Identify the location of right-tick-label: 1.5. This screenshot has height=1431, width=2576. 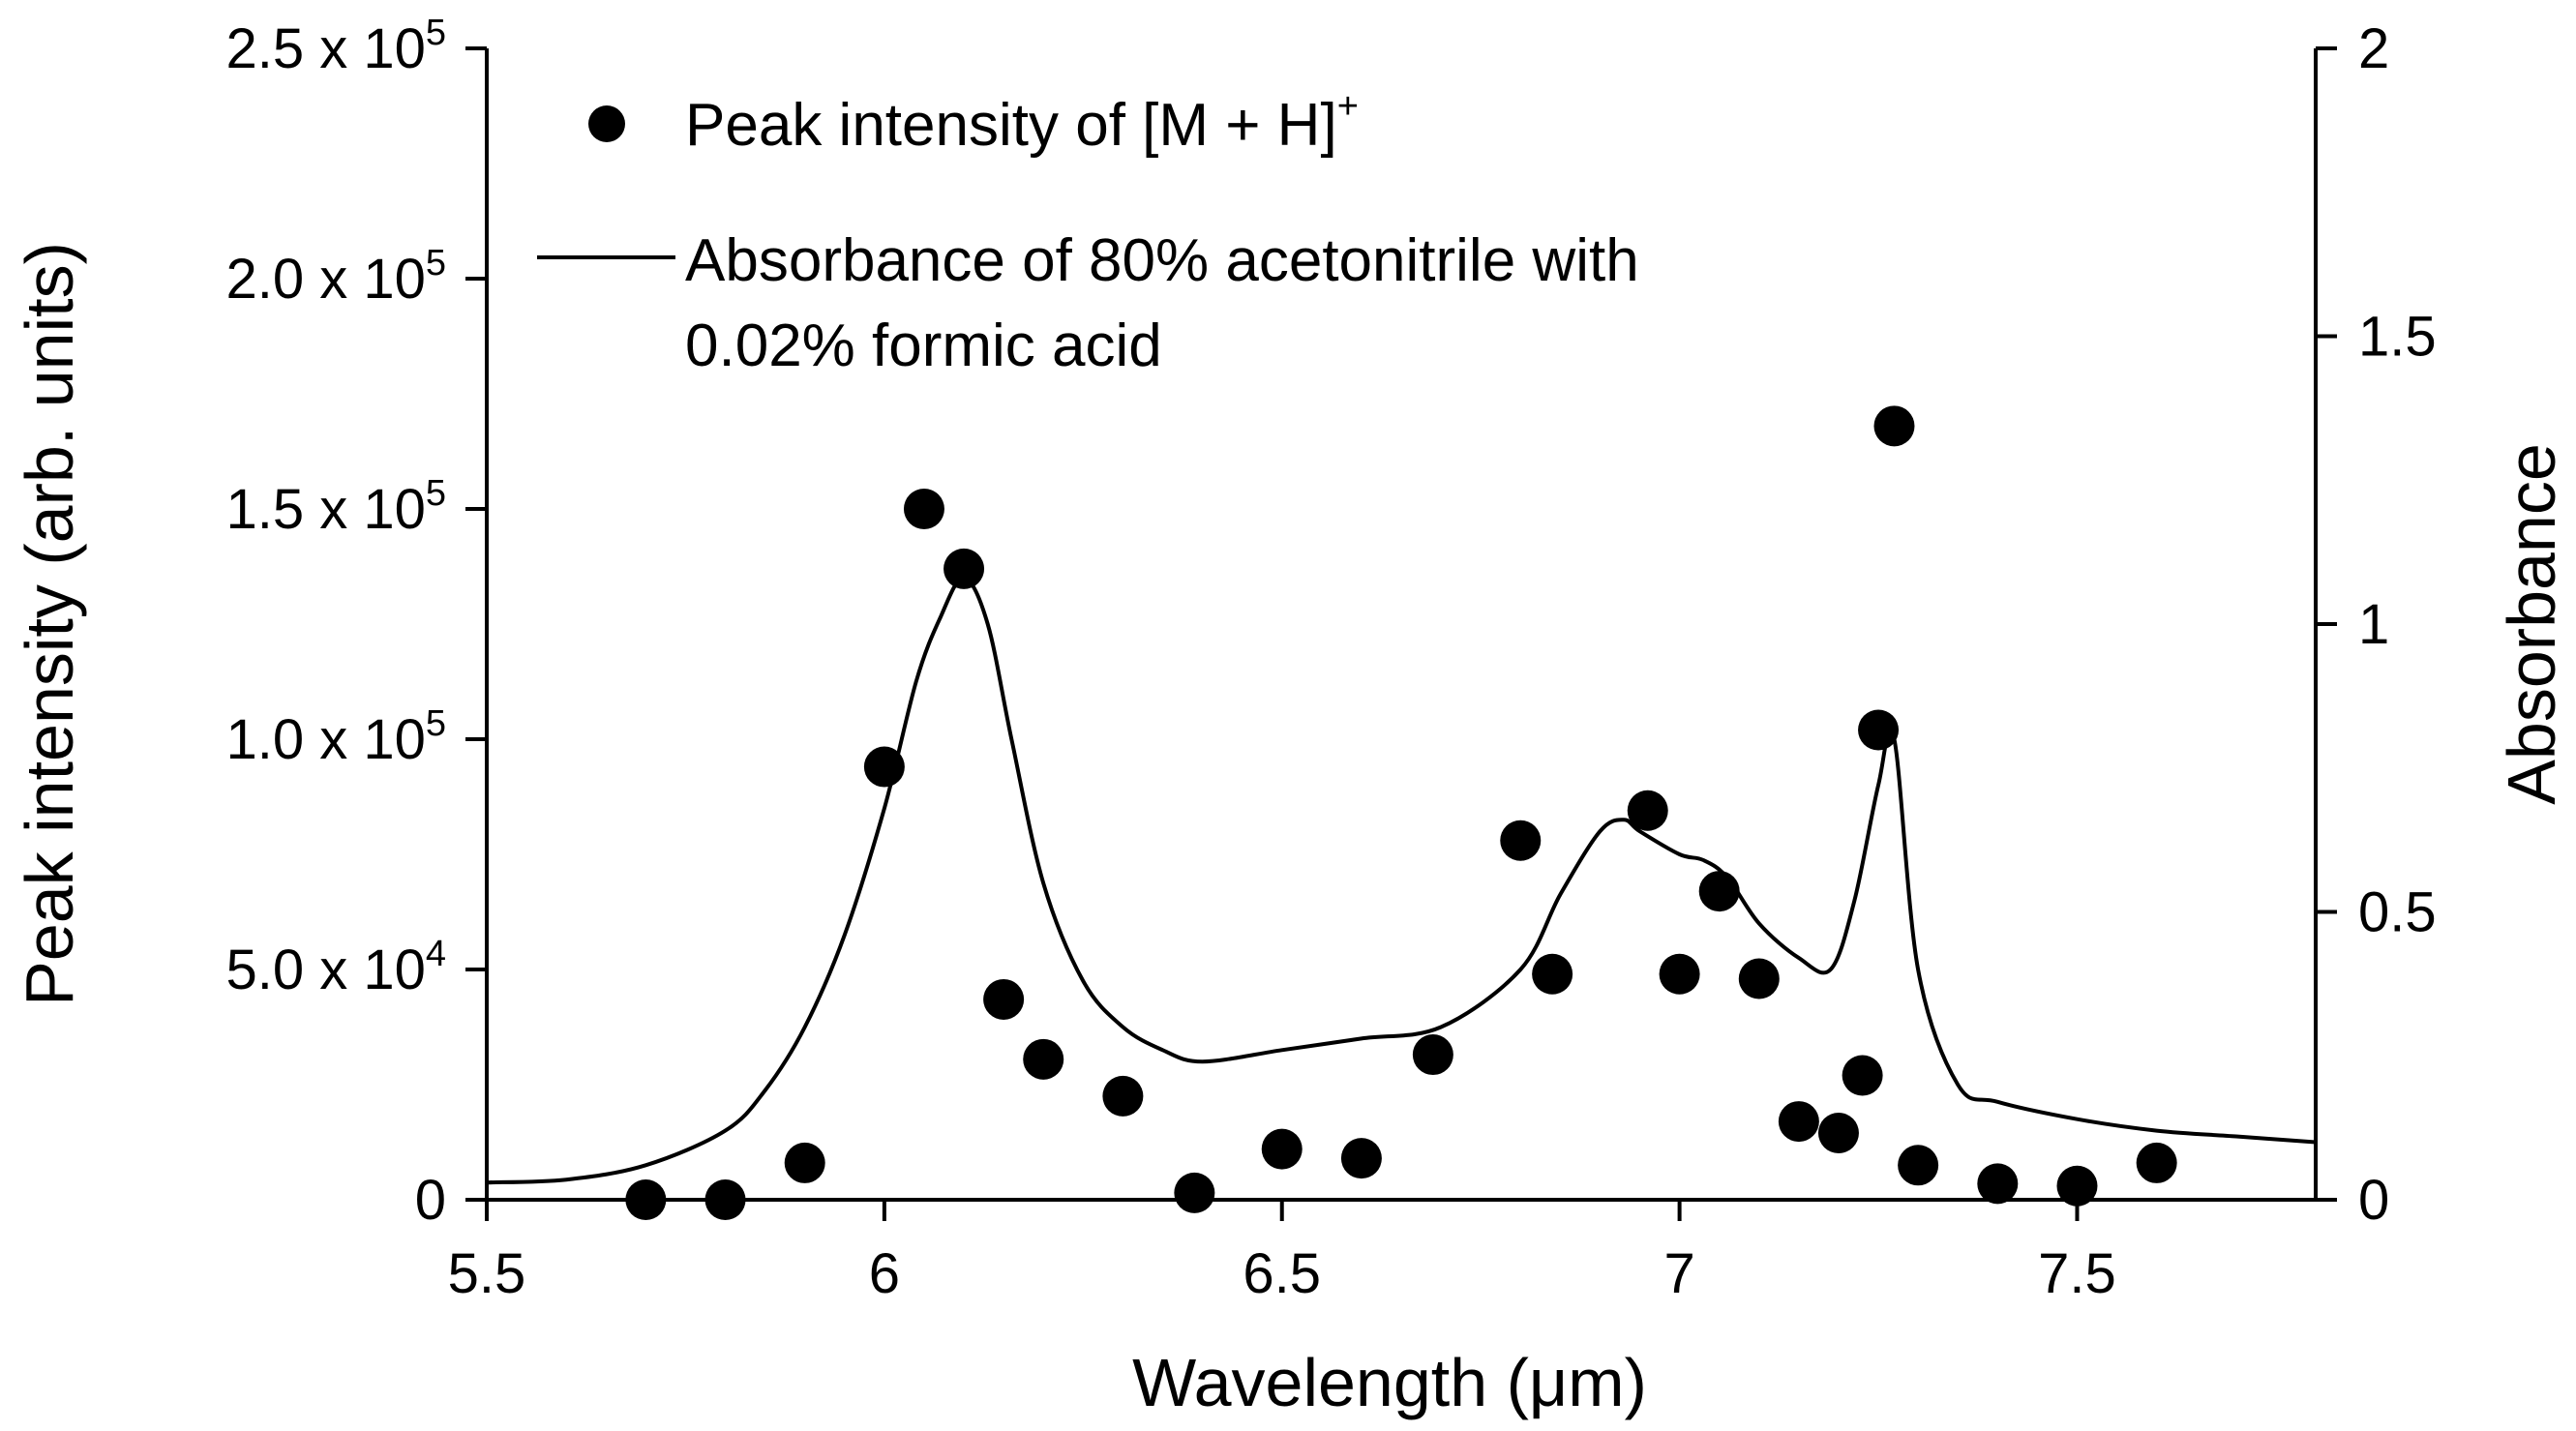
(2397, 337).